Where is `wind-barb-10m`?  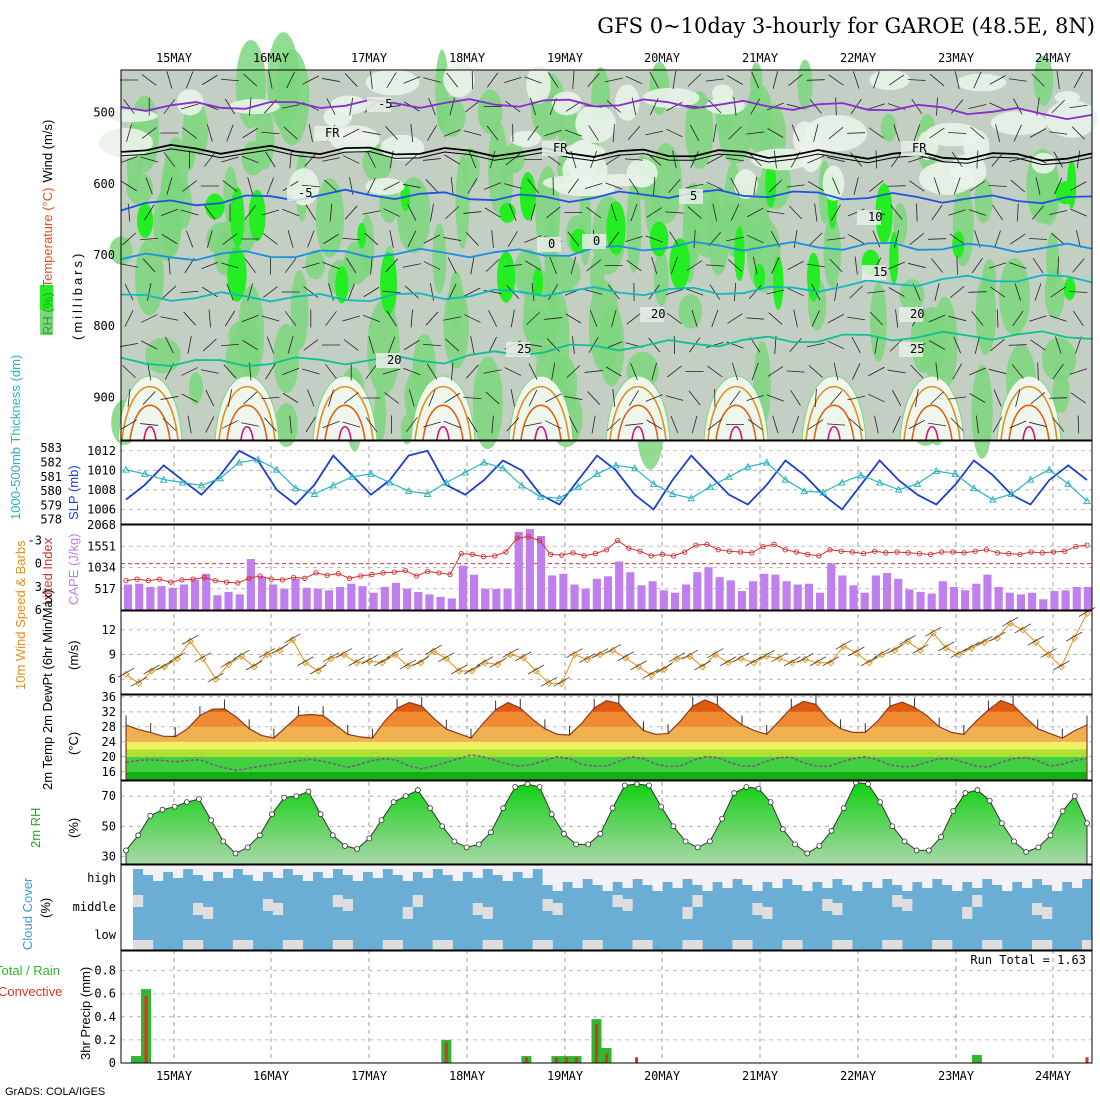
wind-barb-10m is located at coordinates (254, 665).